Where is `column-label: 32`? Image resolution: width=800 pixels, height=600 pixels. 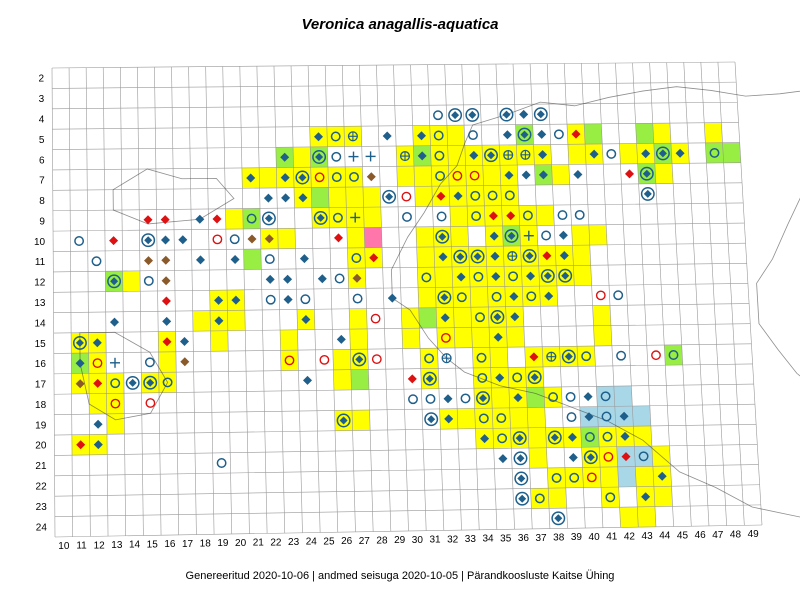 column-label: 32 is located at coordinates (453, 539).